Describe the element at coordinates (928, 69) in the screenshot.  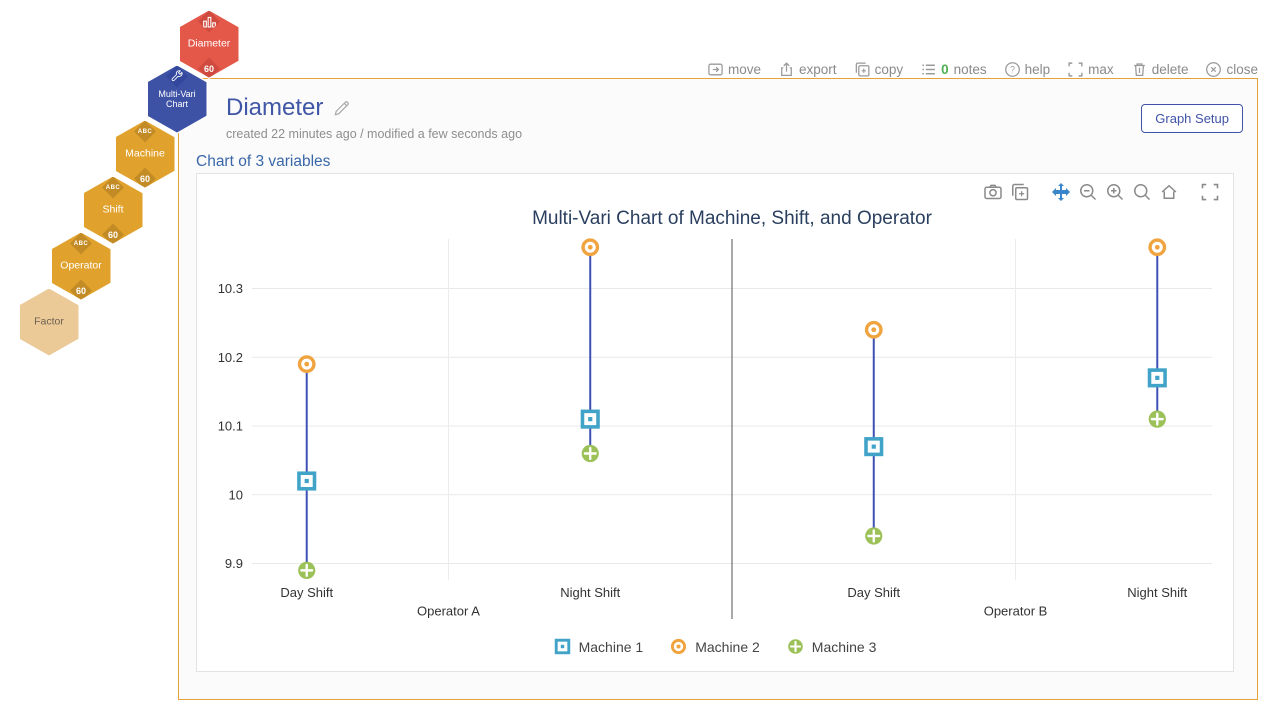
I see `notes-icon` at that location.